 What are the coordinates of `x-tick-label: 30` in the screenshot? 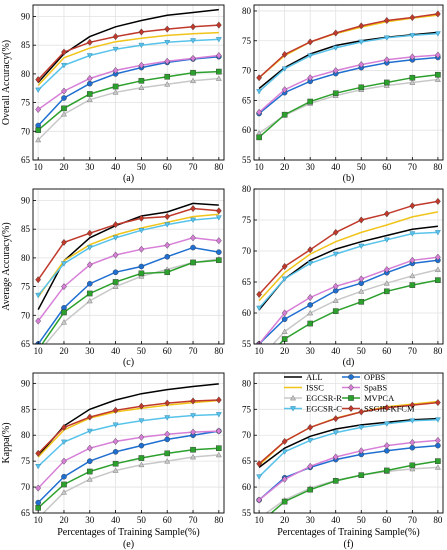 It's located at (90, 520).